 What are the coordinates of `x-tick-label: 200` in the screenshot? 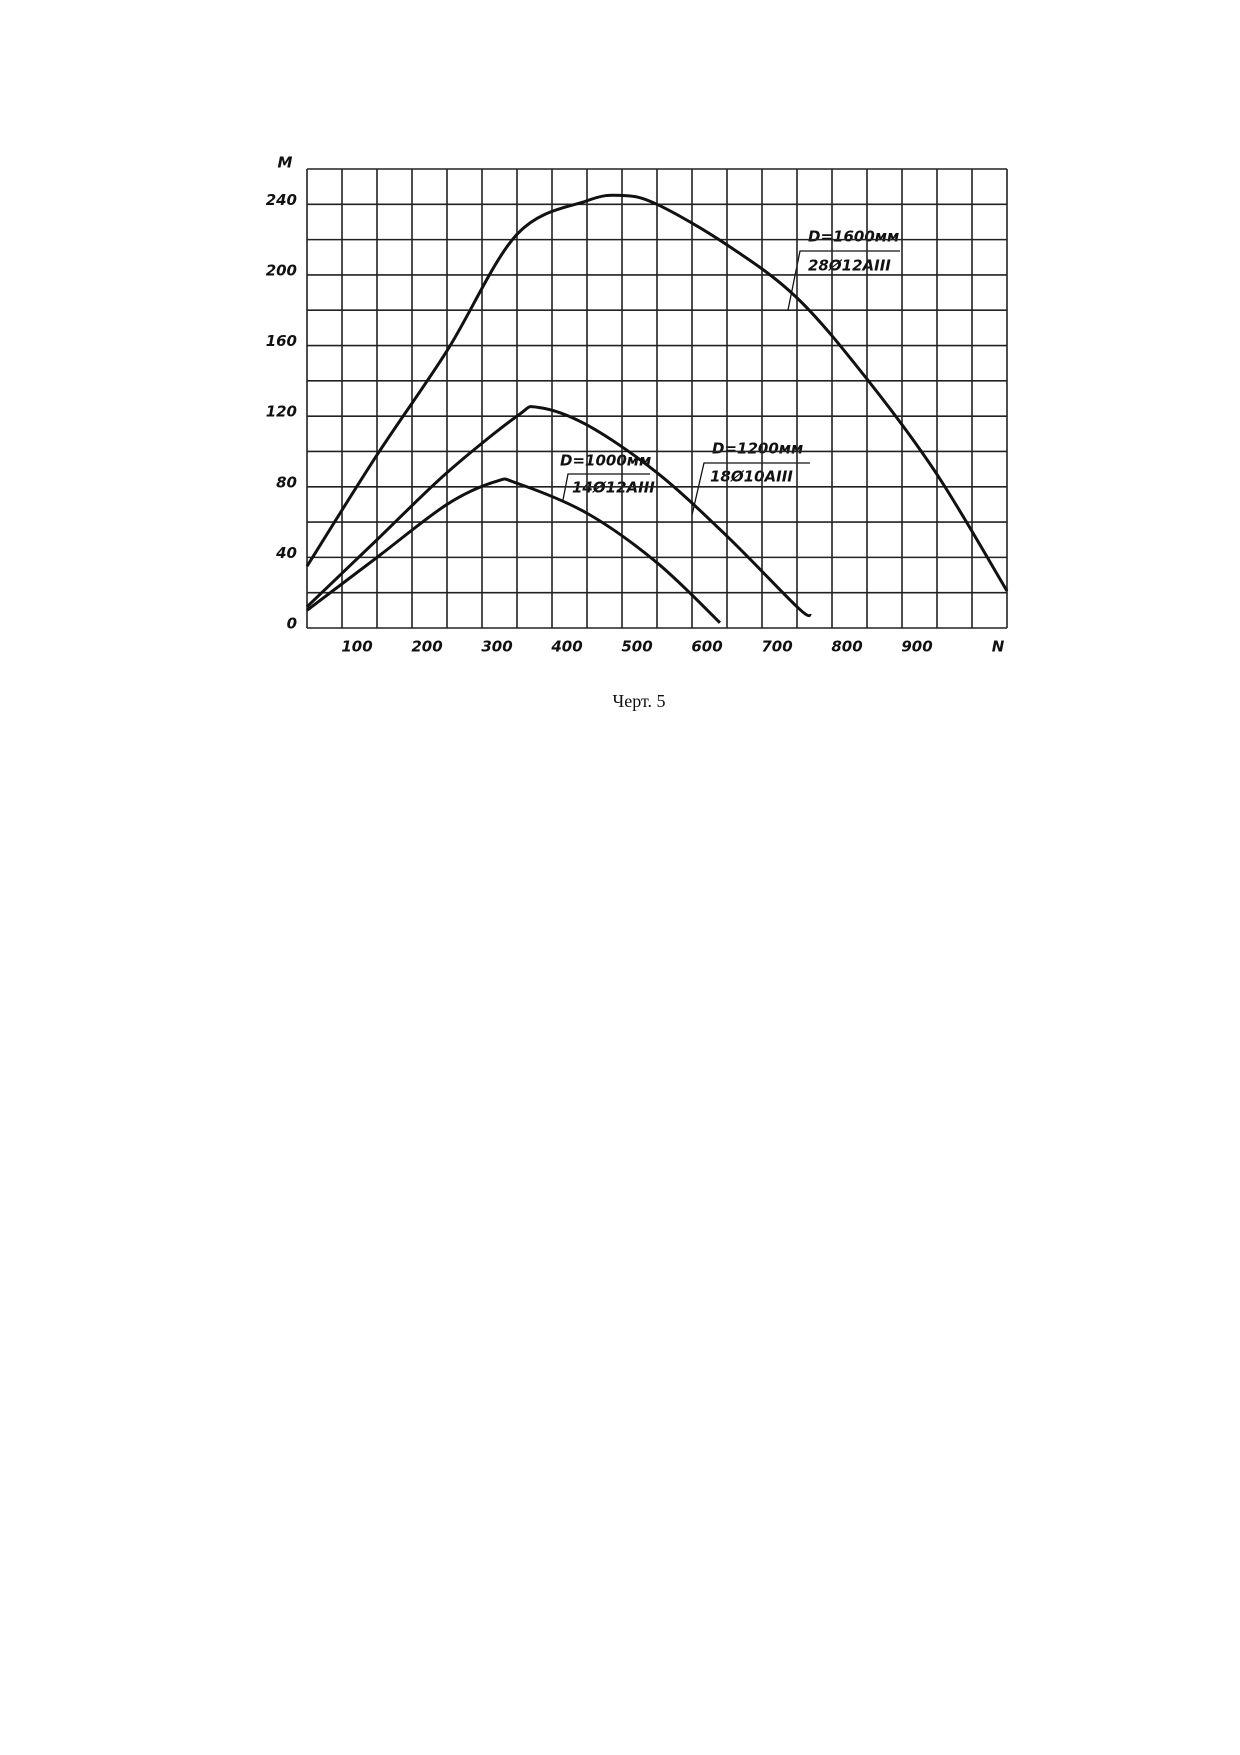 It's located at (426, 647).